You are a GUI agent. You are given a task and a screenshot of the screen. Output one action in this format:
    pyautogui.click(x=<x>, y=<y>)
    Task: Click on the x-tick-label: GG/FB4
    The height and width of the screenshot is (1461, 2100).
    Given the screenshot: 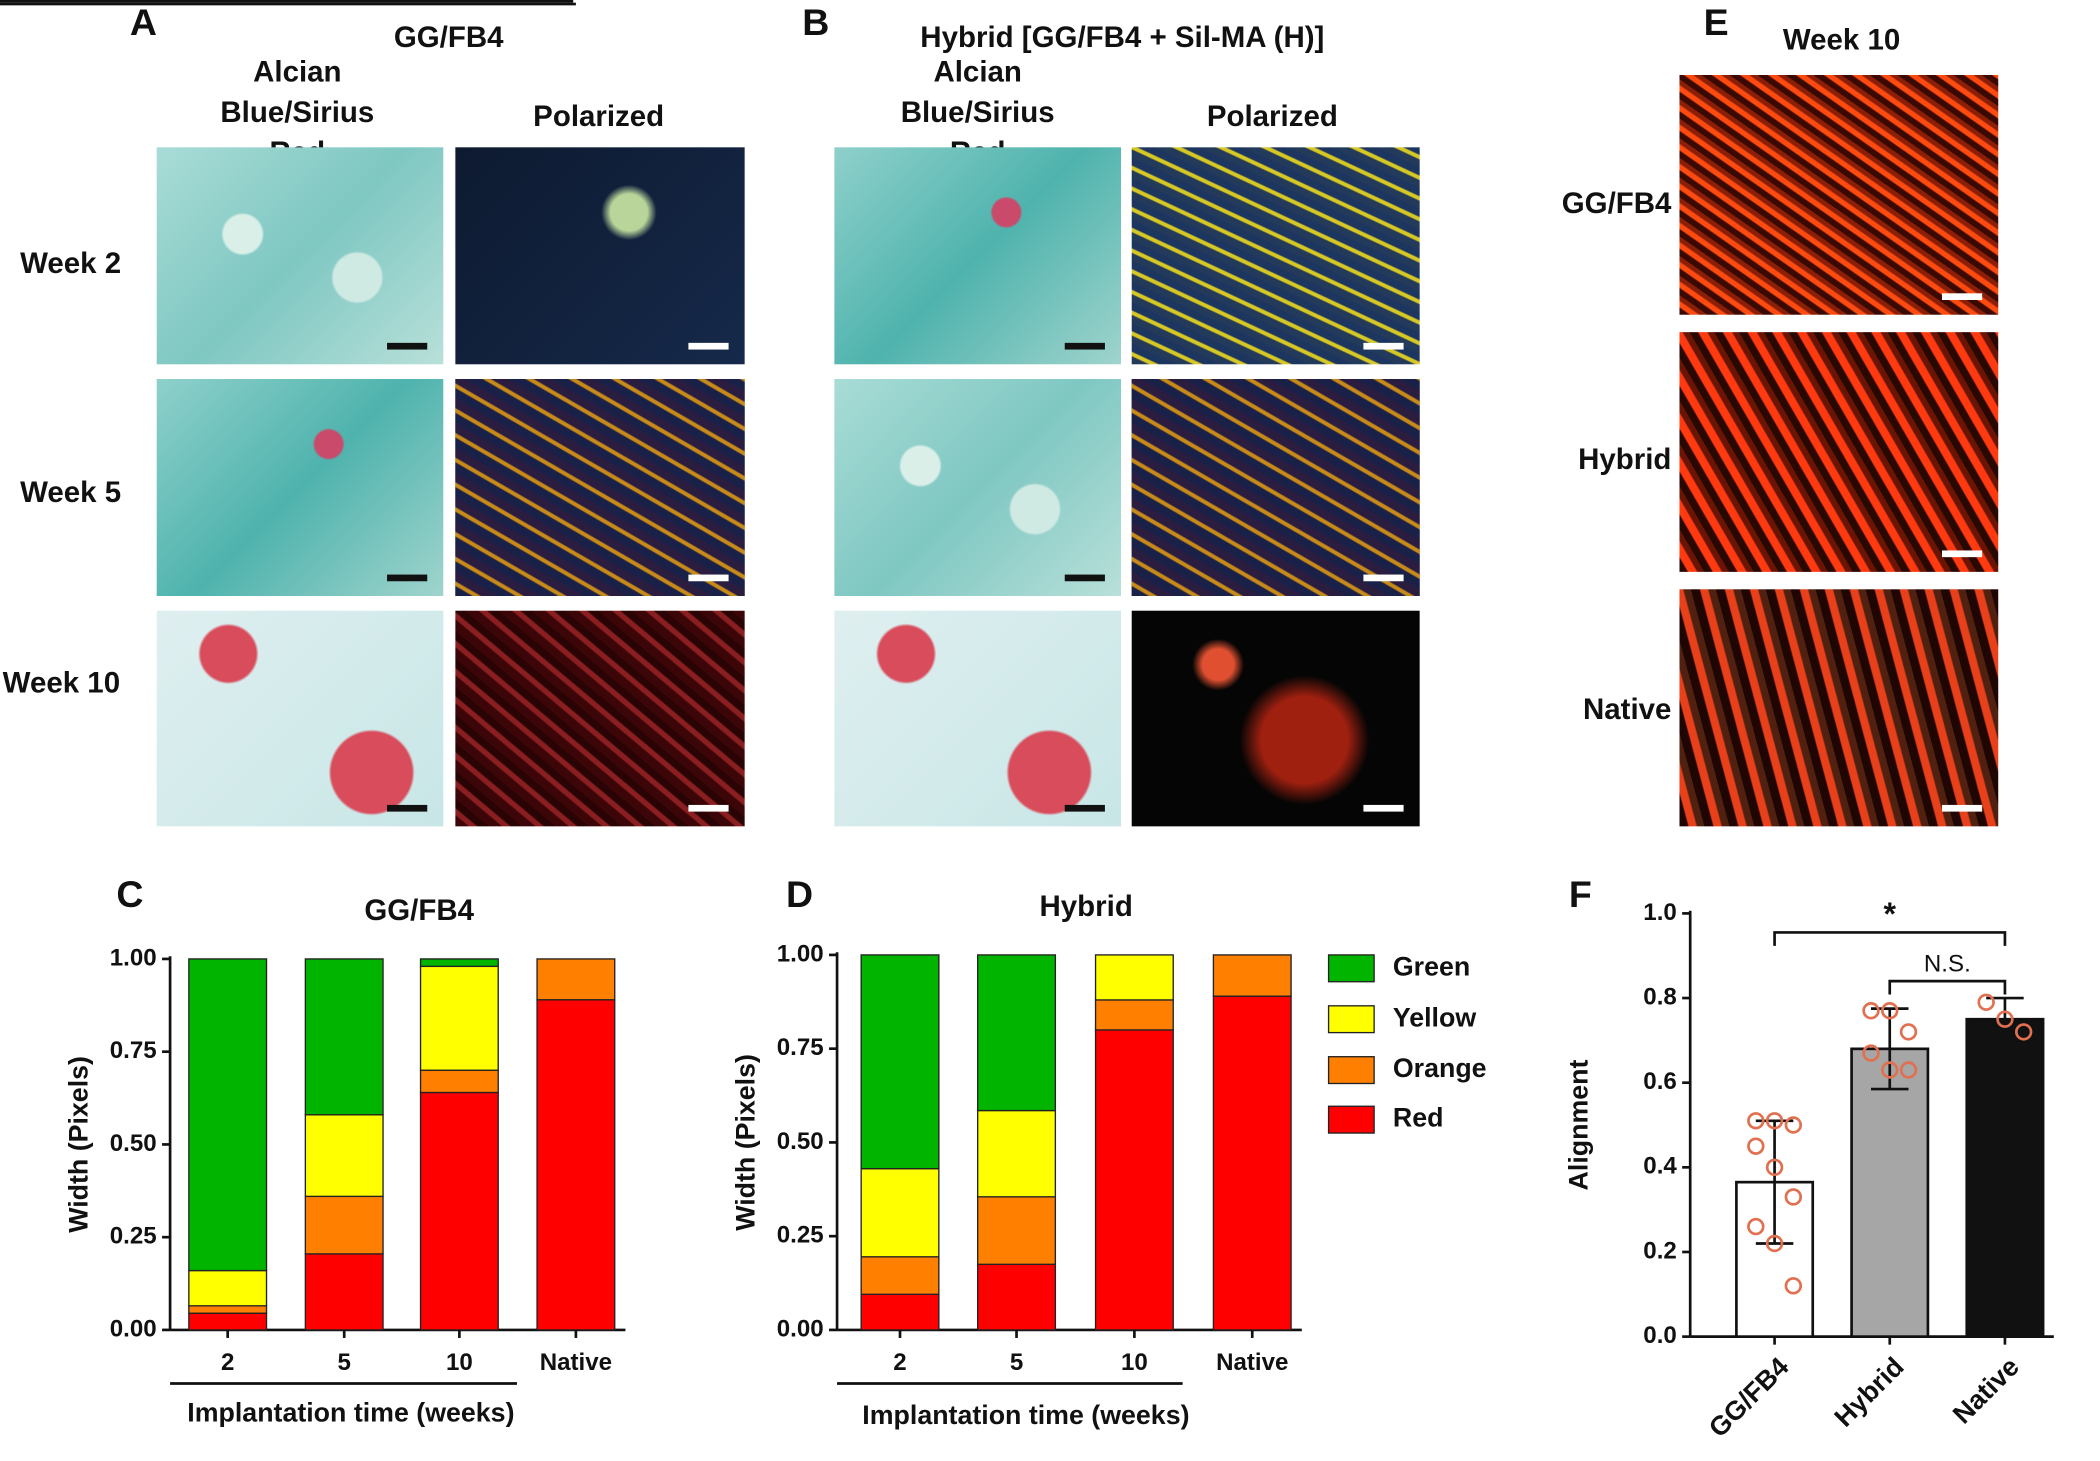 What is the action you would take?
    pyautogui.click(x=1749, y=1397)
    